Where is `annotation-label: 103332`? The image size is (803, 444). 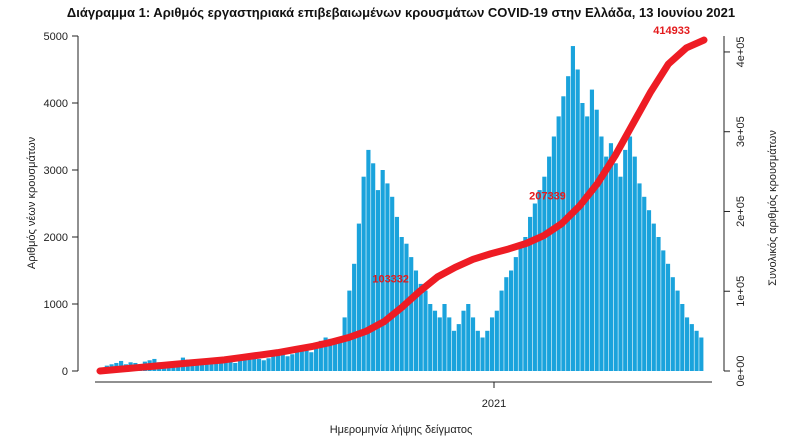 annotation-label: 103332 is located at coordinates (390, 280).